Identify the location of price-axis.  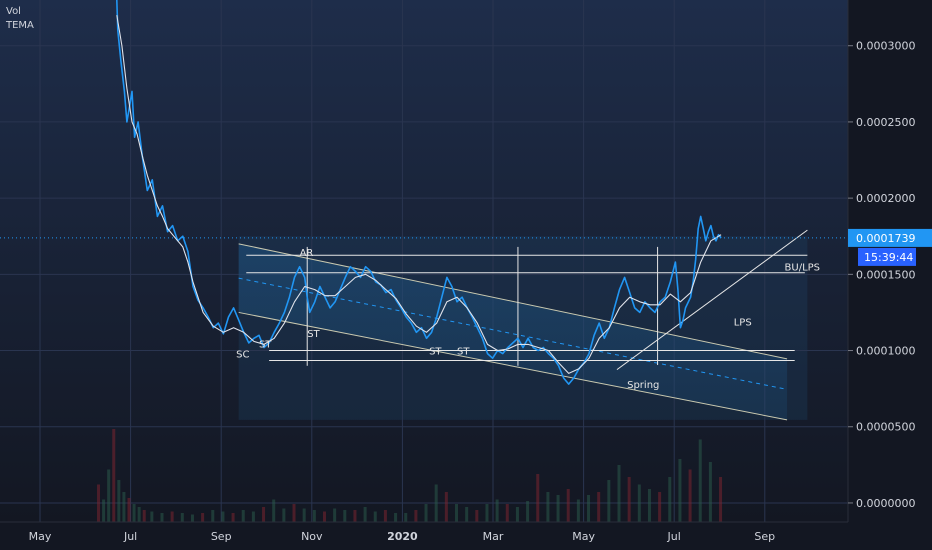
(890, 275).